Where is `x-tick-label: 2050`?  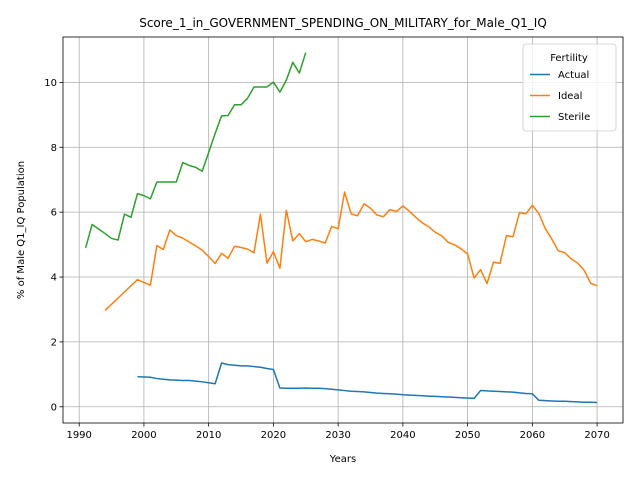
x-tick-label: 2050 is located at coordinates (467, 435).